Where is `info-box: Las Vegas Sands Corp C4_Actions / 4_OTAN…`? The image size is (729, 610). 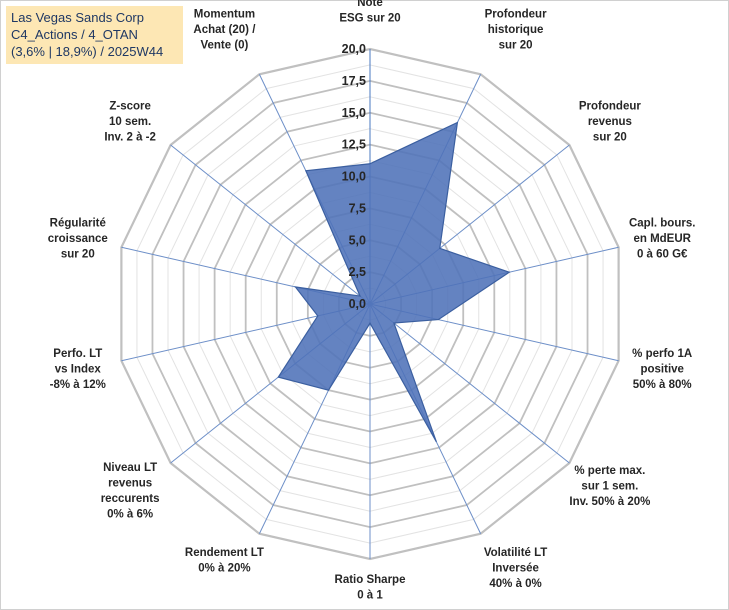 info-box: Las Vegas Sands Corp C4_Actions / 4_OTAN… is located at coordinates (94, 35).